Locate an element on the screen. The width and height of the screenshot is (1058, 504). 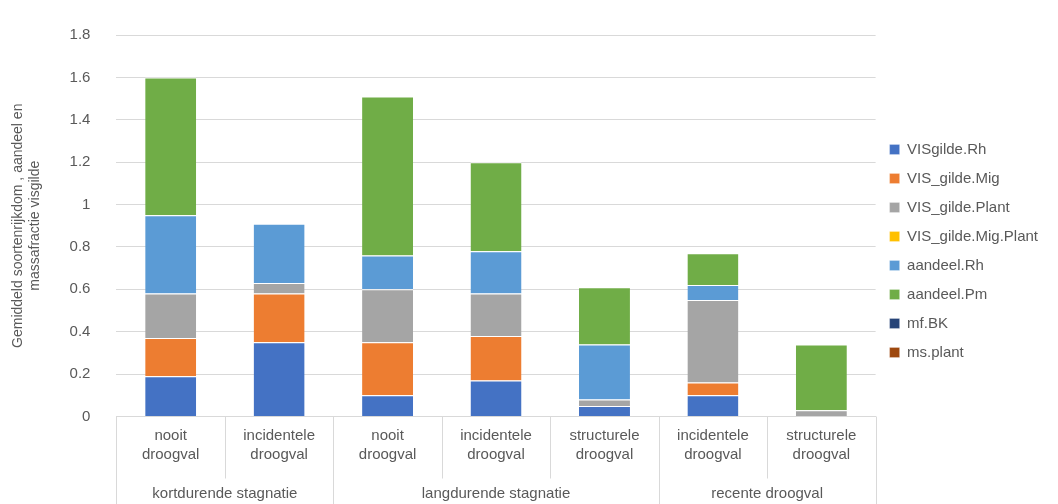
y-tick-label: 0.6 is located at coordinates (80, 288).